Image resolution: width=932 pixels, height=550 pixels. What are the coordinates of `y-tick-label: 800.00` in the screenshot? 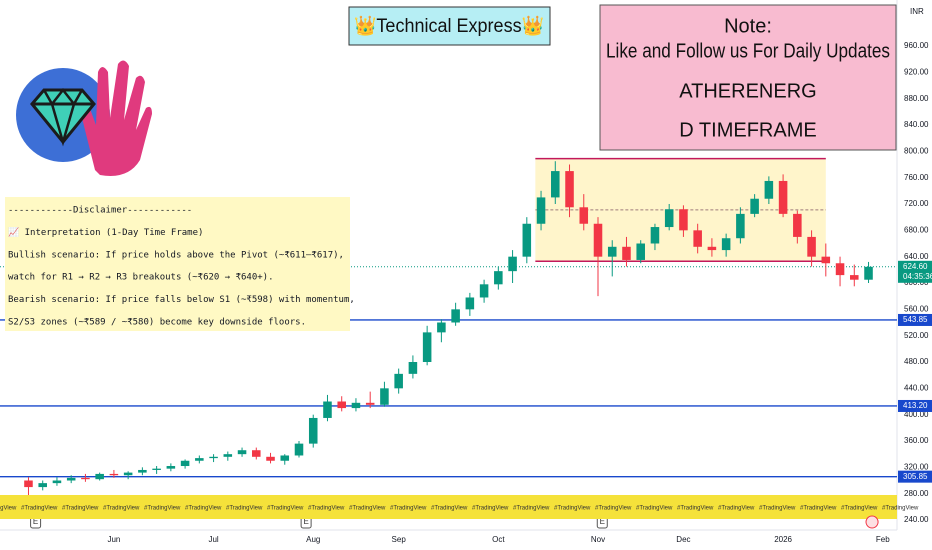 It's located at (916, 150).